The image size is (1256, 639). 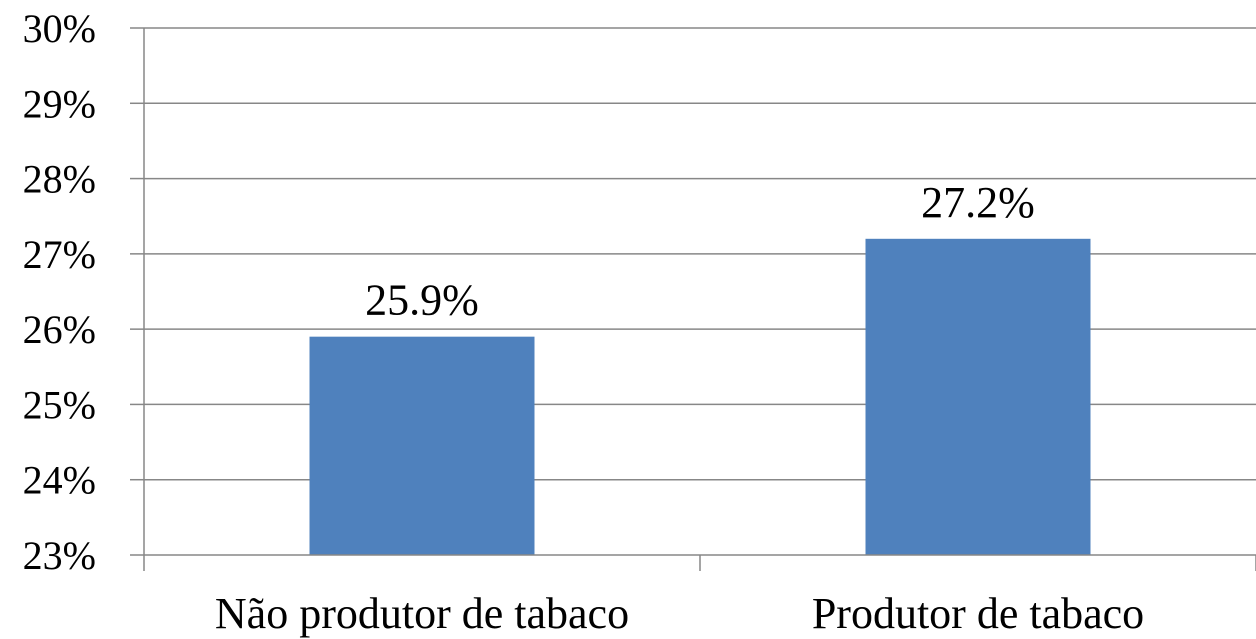 I want to click on x-category-labels: Não produtor de tabaco Produtor de tabaco, so click(x=679, y=613).